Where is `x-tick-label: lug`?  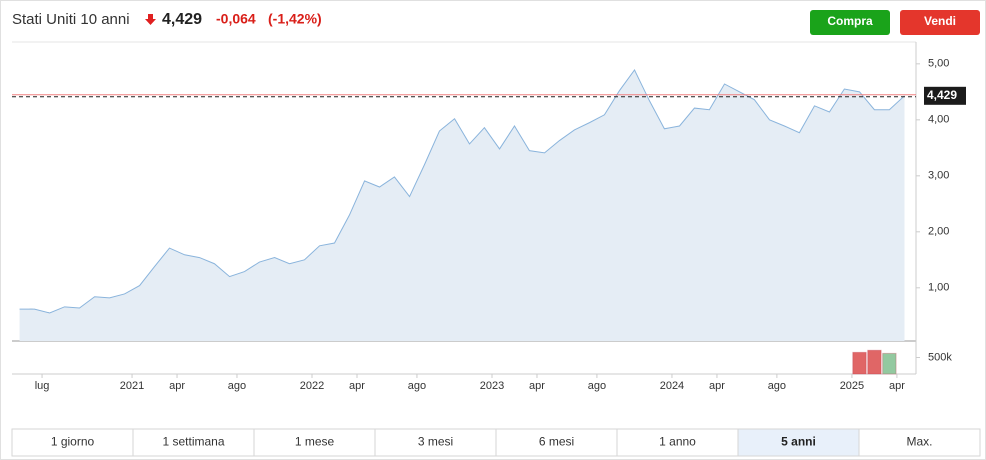 x-tick-label: lug is located at coordinates (42, 386).